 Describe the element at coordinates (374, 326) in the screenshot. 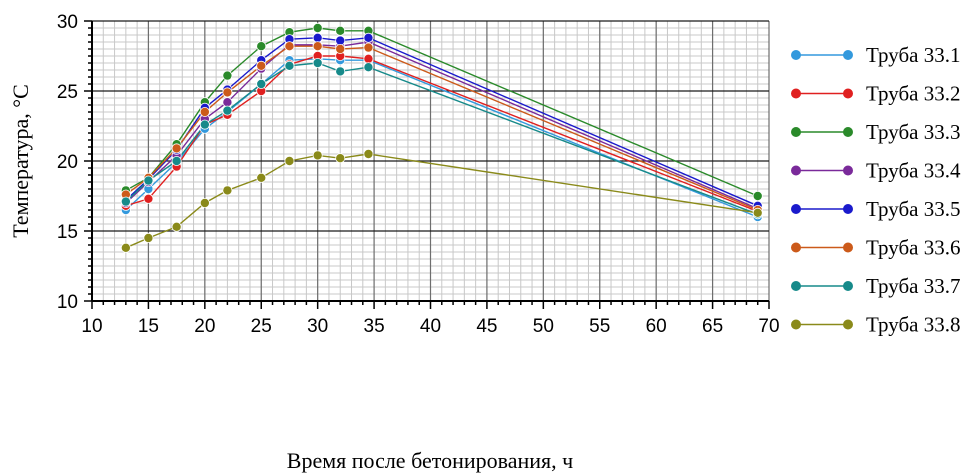

I see `x-tick-label: 35` at that location.